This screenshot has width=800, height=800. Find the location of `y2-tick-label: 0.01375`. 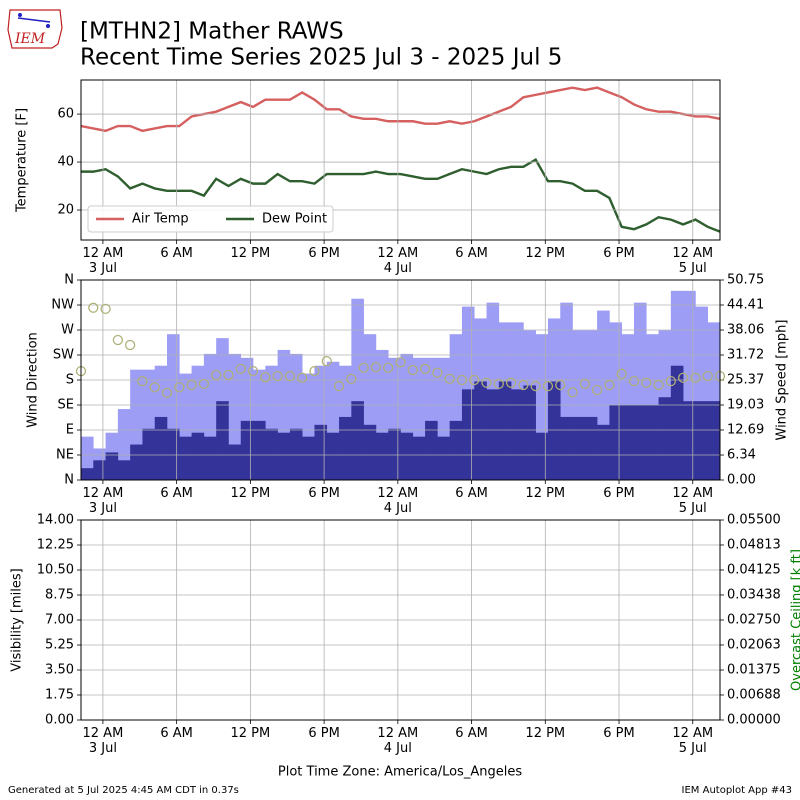

y2-tick-label: 0.01375 is located at coordinates (754, 670).